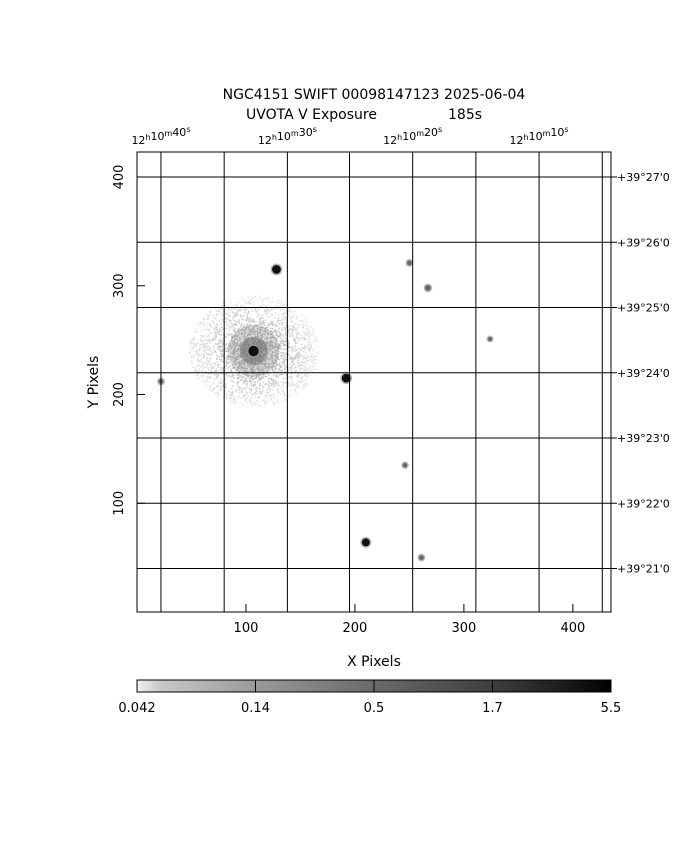 This screenshot has height=850, width=680. What do you see at coordinates (412, 136) in the screenshot?
I see `ra-label: 12h10m20s` at bounding box center [412, 136].